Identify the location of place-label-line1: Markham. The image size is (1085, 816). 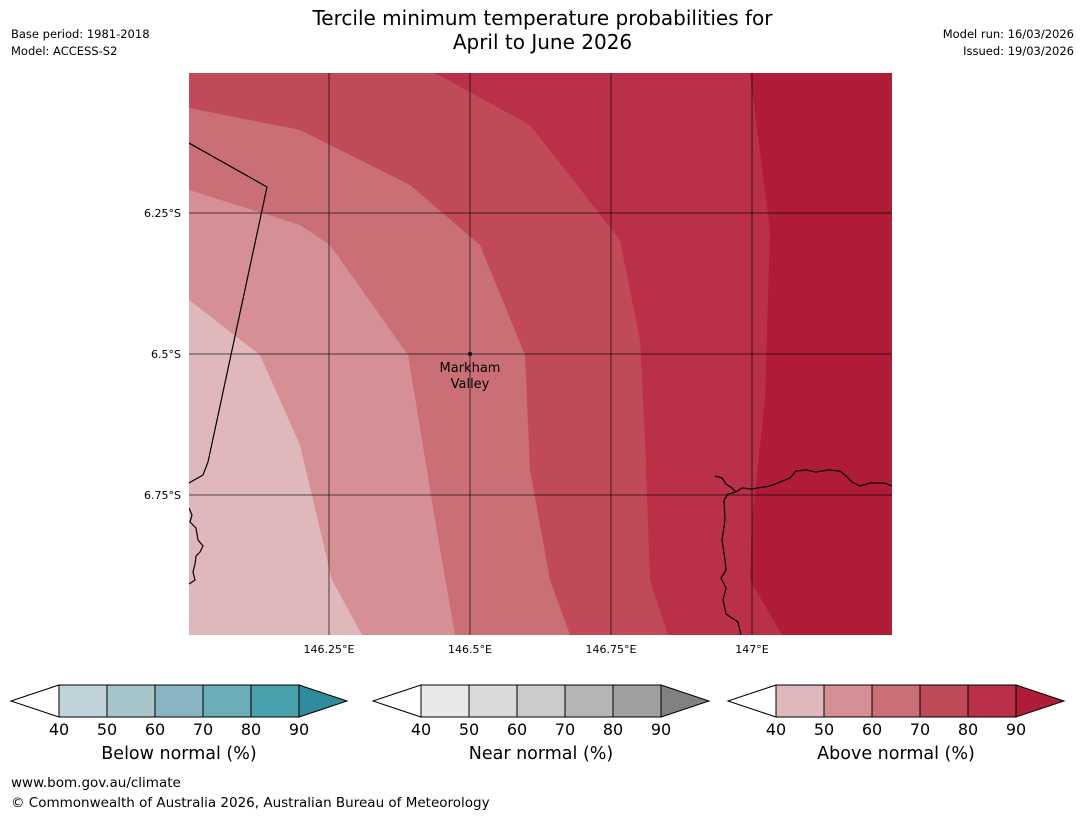
(470, 368).